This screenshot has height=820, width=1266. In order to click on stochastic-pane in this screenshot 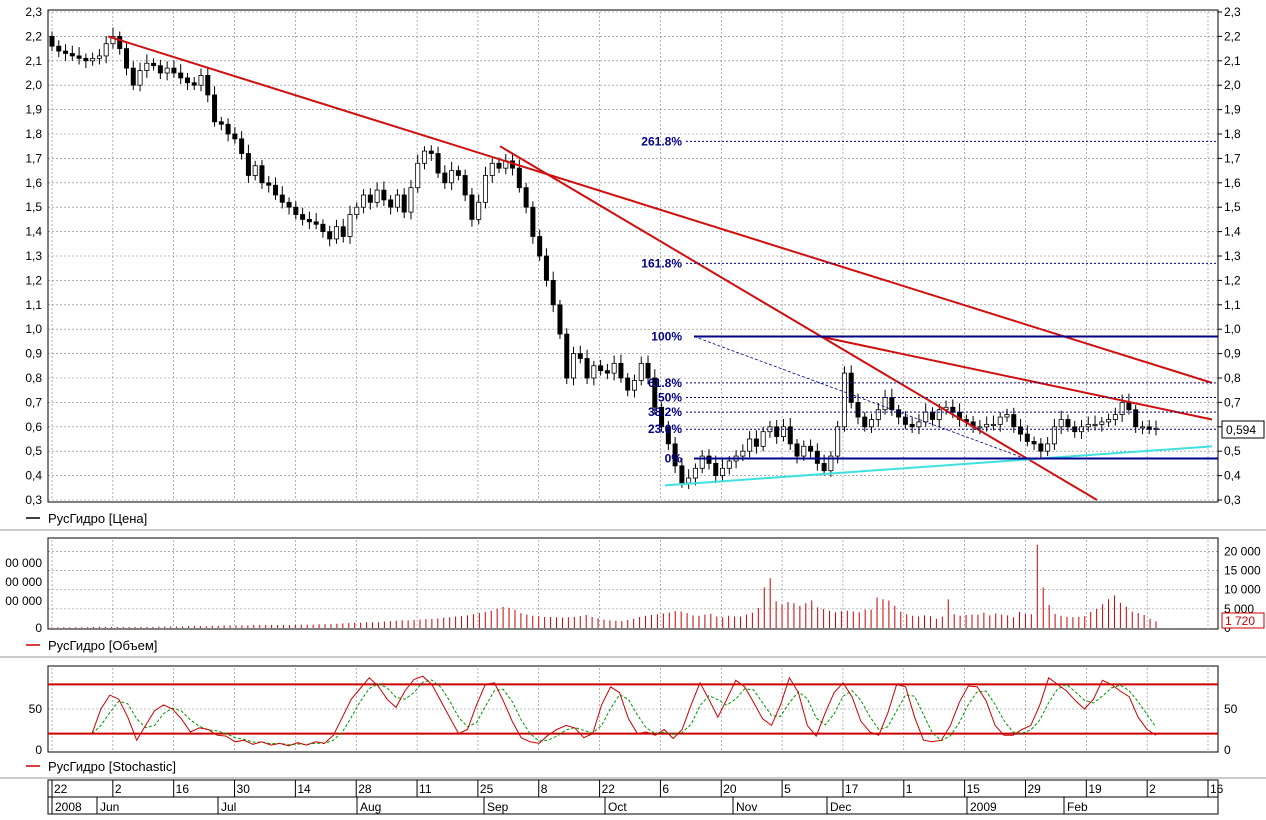, I will do `click(633, 711)`.